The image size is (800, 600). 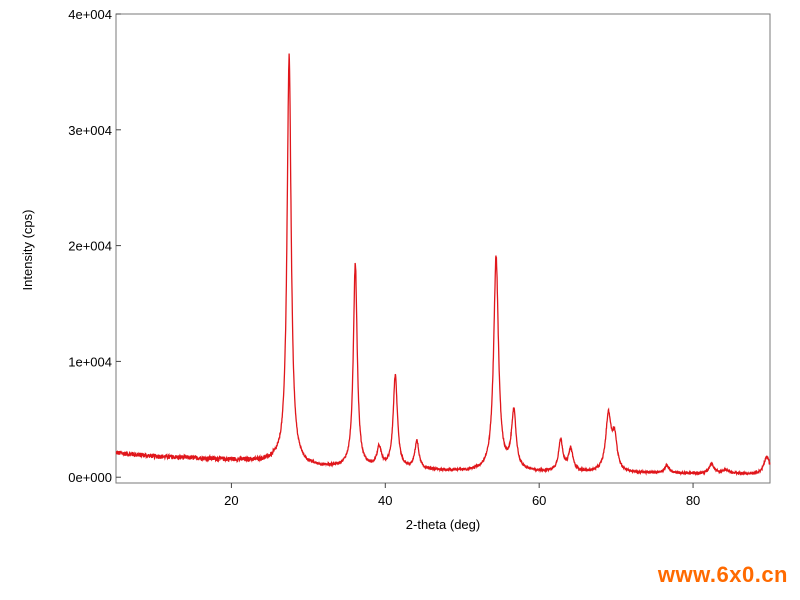 I want to click on watermark-logo: www.6x0.cn, so click(x=722, y=574).